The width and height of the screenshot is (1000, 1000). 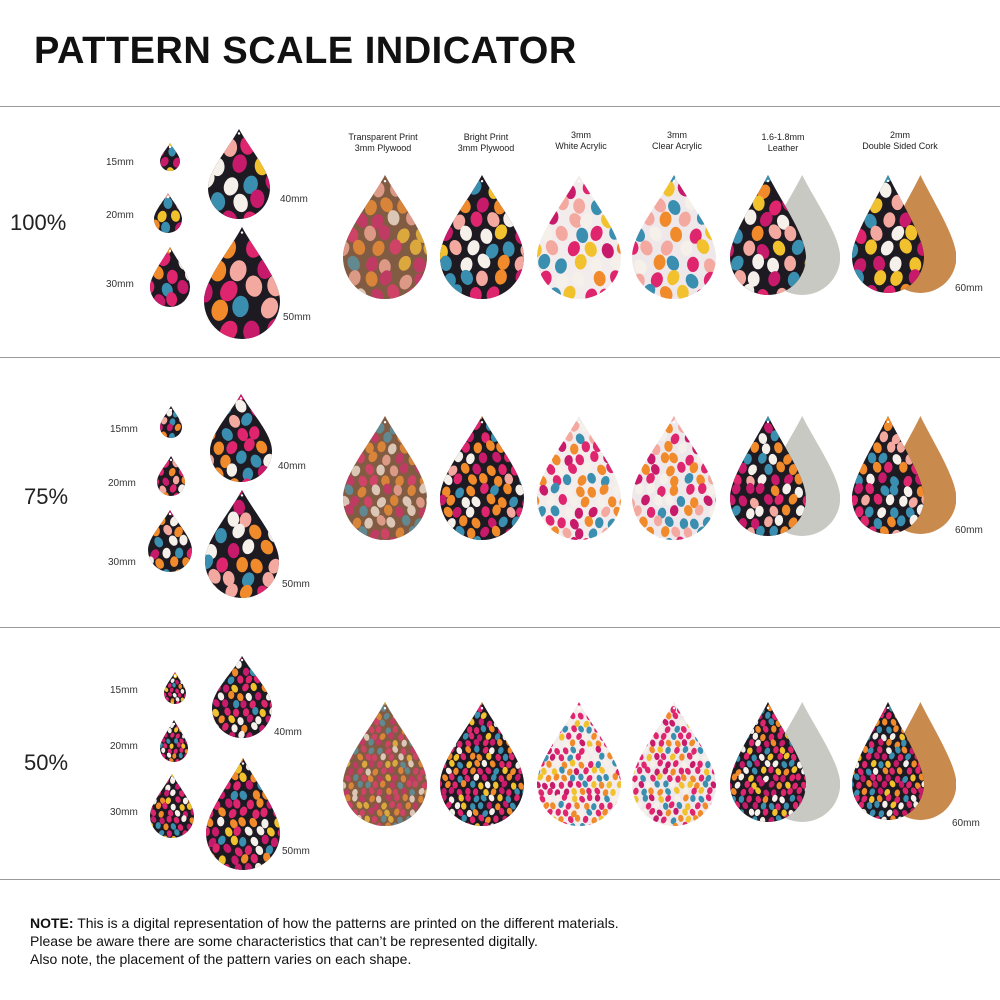 What do you see at coordinates (500, 879) in the screenshot?
I see `divider-bottom` at bounding box center [500, 879].